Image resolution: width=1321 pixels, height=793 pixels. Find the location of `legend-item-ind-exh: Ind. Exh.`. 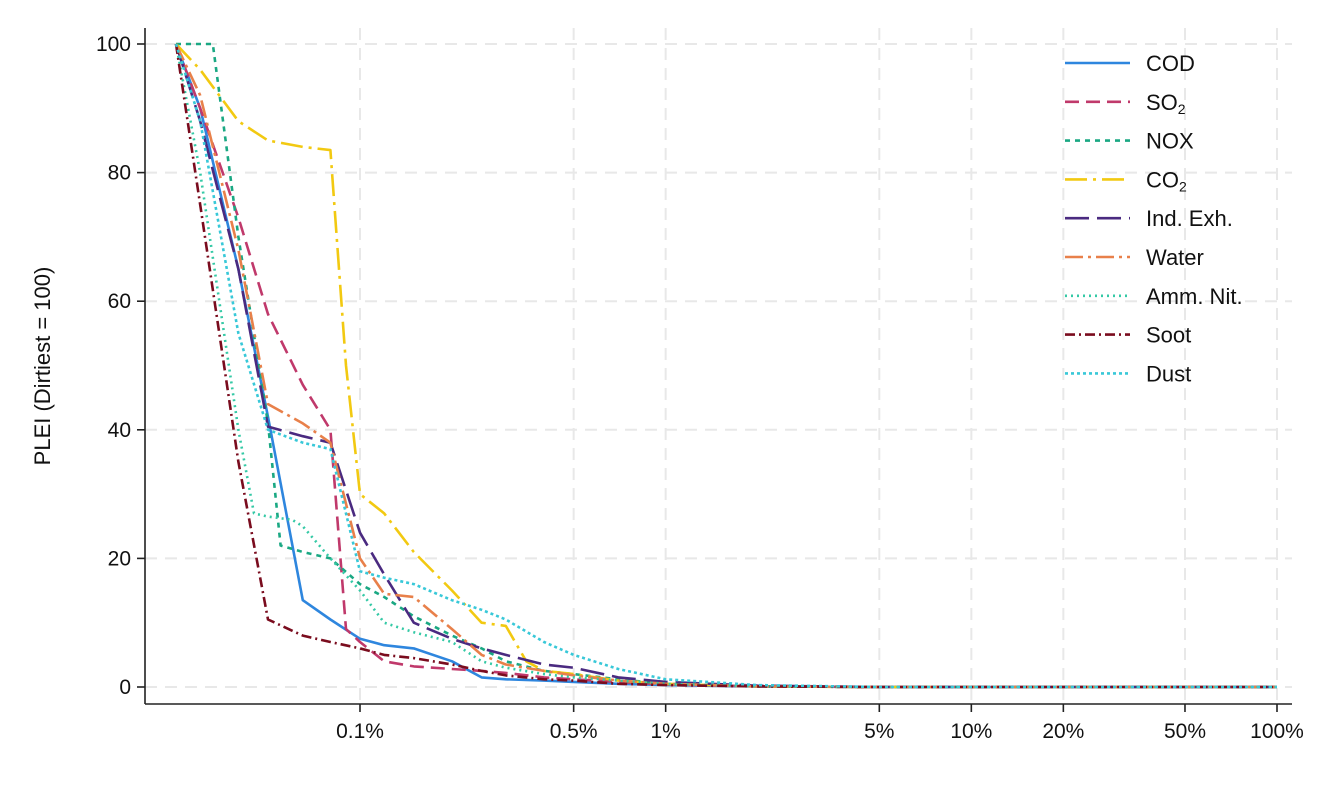

legend-item-ind-exh: Ind. Exh. is located at coordinates (1149, 218).